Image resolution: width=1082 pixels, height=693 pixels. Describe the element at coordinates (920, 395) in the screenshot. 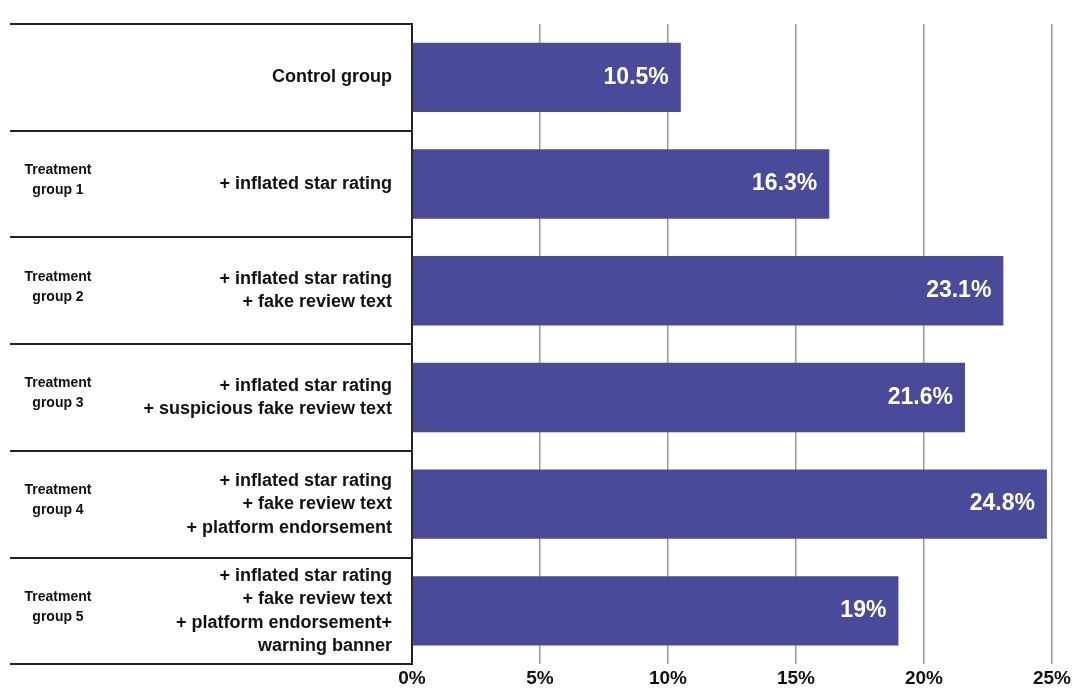

I see `data-label: 21.6%` at that location.